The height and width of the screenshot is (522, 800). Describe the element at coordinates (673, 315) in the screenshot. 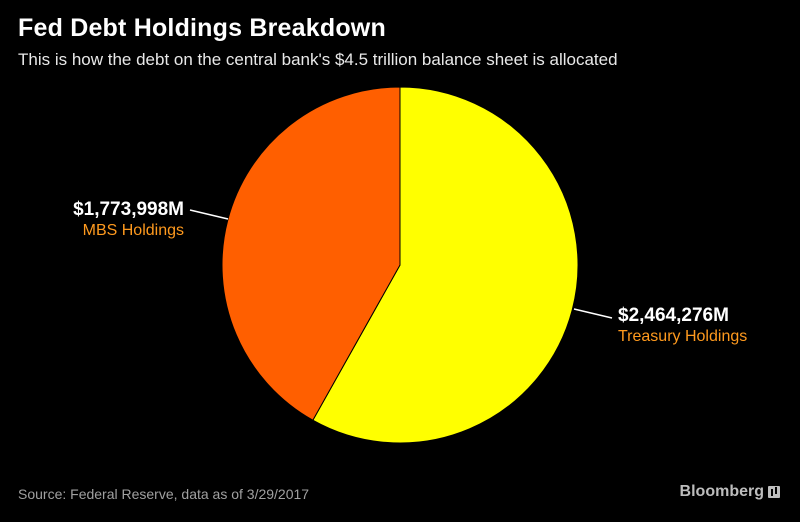

I see `treasury-value-label: $2,464,276M` at that location.